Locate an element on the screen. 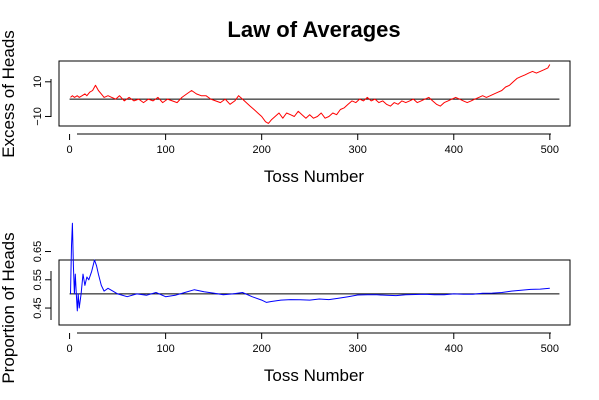  chart-title: Law of Averages is located at coordinates (313, 29).